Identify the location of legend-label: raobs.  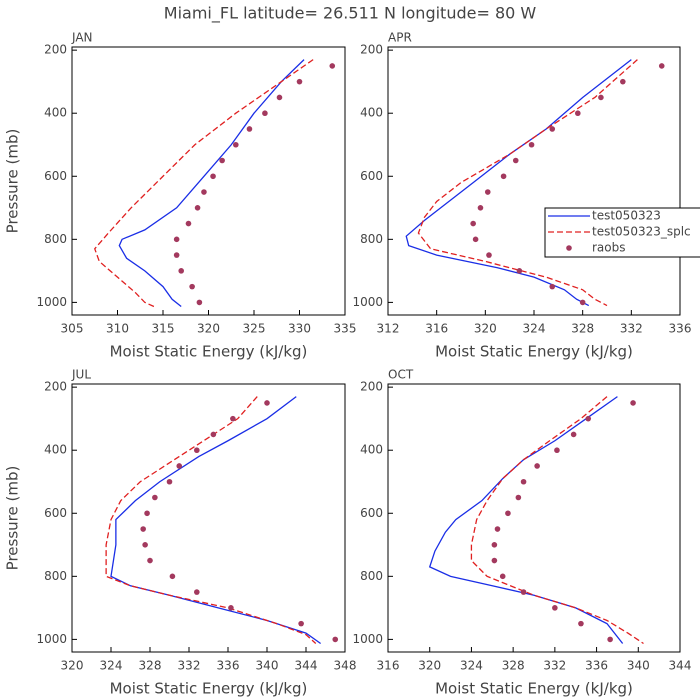
(609, 248).